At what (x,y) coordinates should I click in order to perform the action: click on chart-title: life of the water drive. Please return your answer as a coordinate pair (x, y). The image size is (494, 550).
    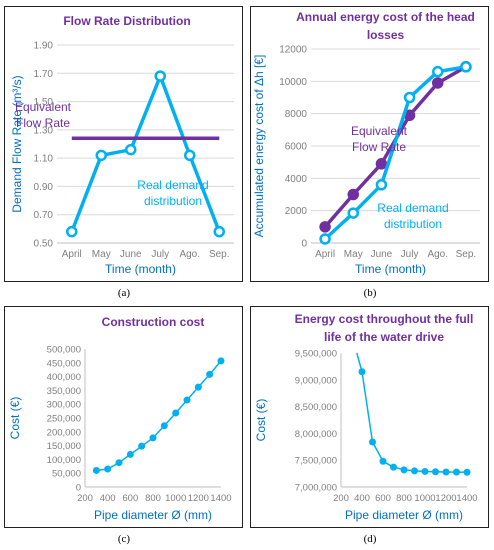
    Looking at the image, I should click on (384, 337).